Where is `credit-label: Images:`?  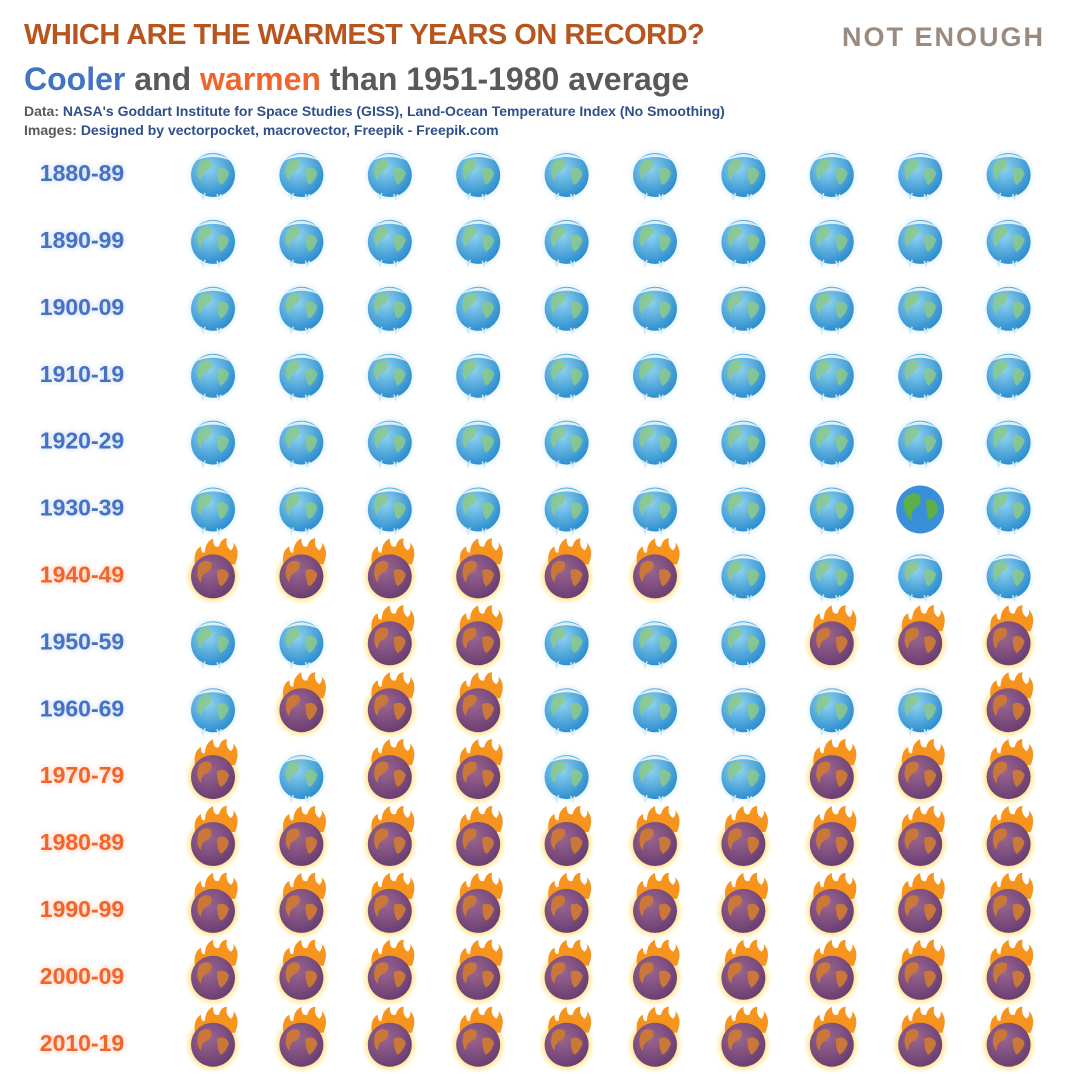 credit-label: Images: is located at coordinates (50, 130).